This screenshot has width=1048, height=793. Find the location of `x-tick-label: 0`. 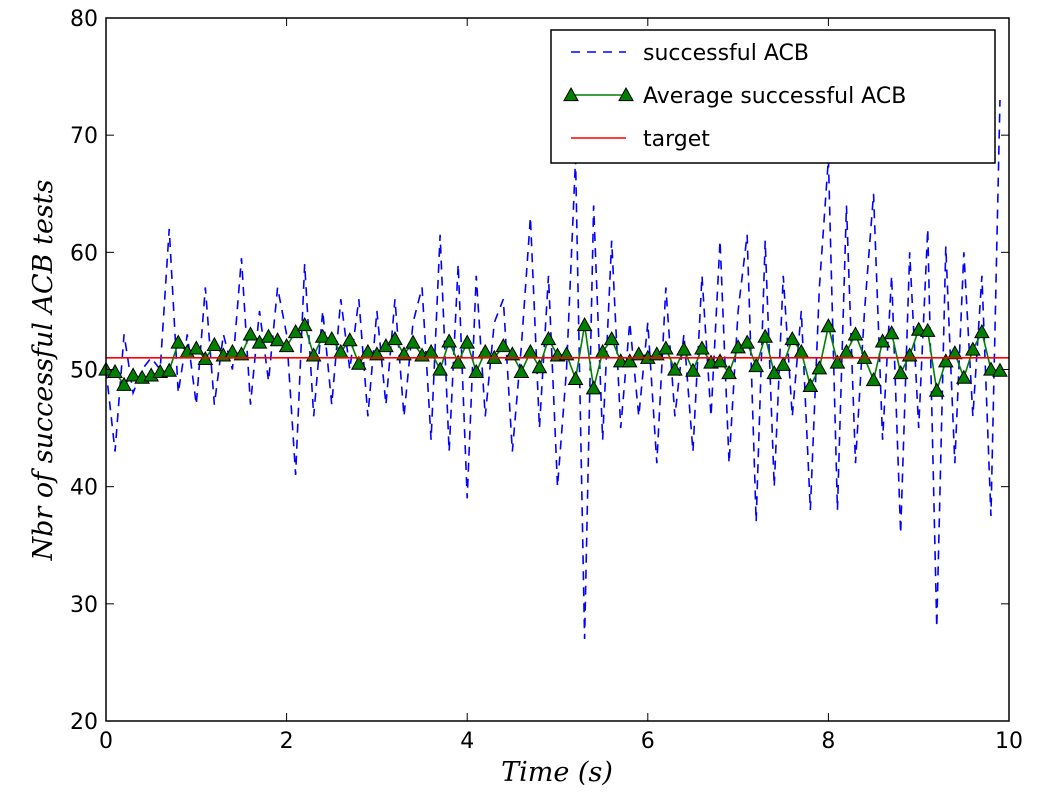

x-tick-label: 0 is located at coordinates (106, 741).